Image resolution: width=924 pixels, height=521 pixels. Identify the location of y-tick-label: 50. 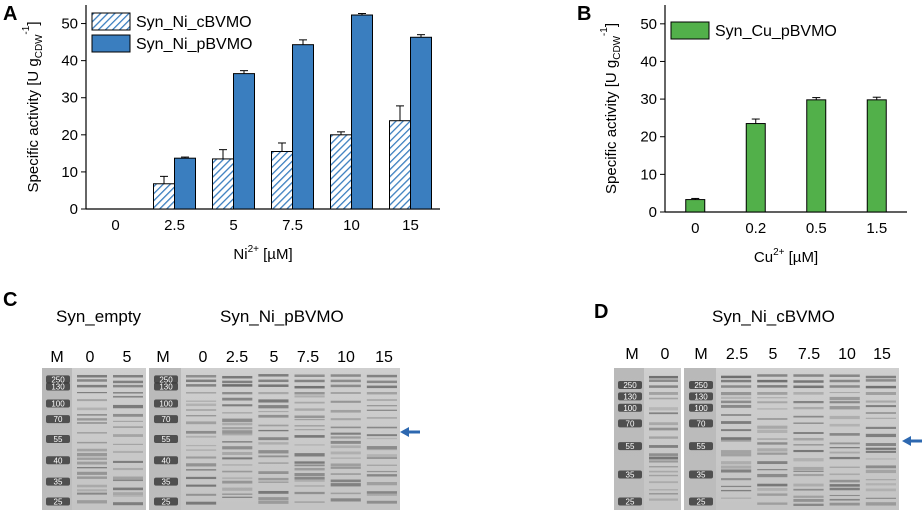
(69, 24).